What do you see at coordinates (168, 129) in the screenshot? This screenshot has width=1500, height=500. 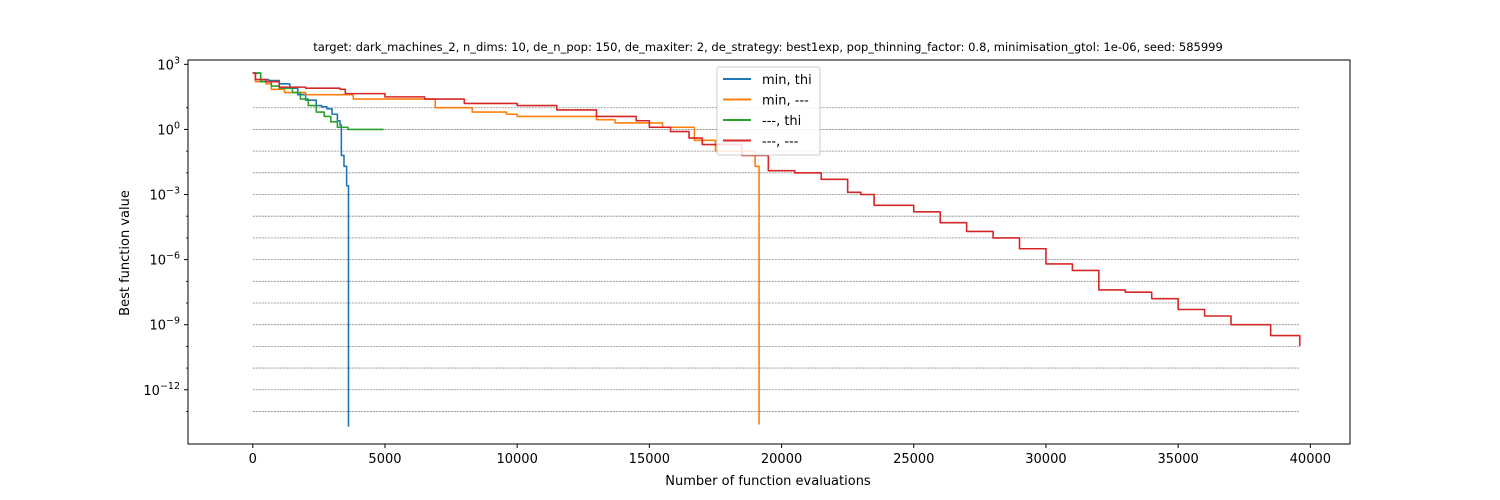 I see `y-tick-label: 10⁰` at bounding box center [168, 129].